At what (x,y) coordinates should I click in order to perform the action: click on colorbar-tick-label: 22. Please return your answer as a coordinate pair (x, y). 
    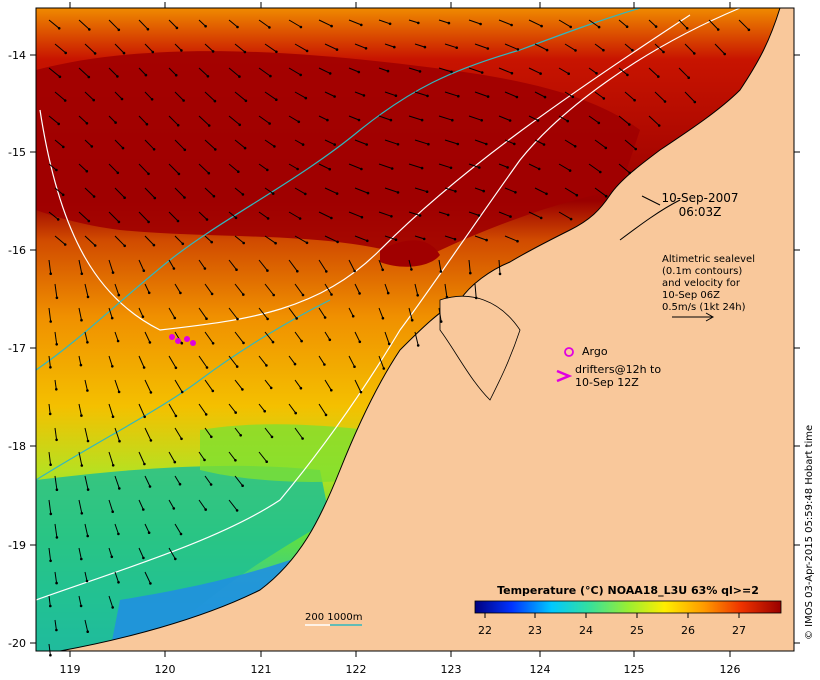
    Looking at the image, I should click on (485, 630).